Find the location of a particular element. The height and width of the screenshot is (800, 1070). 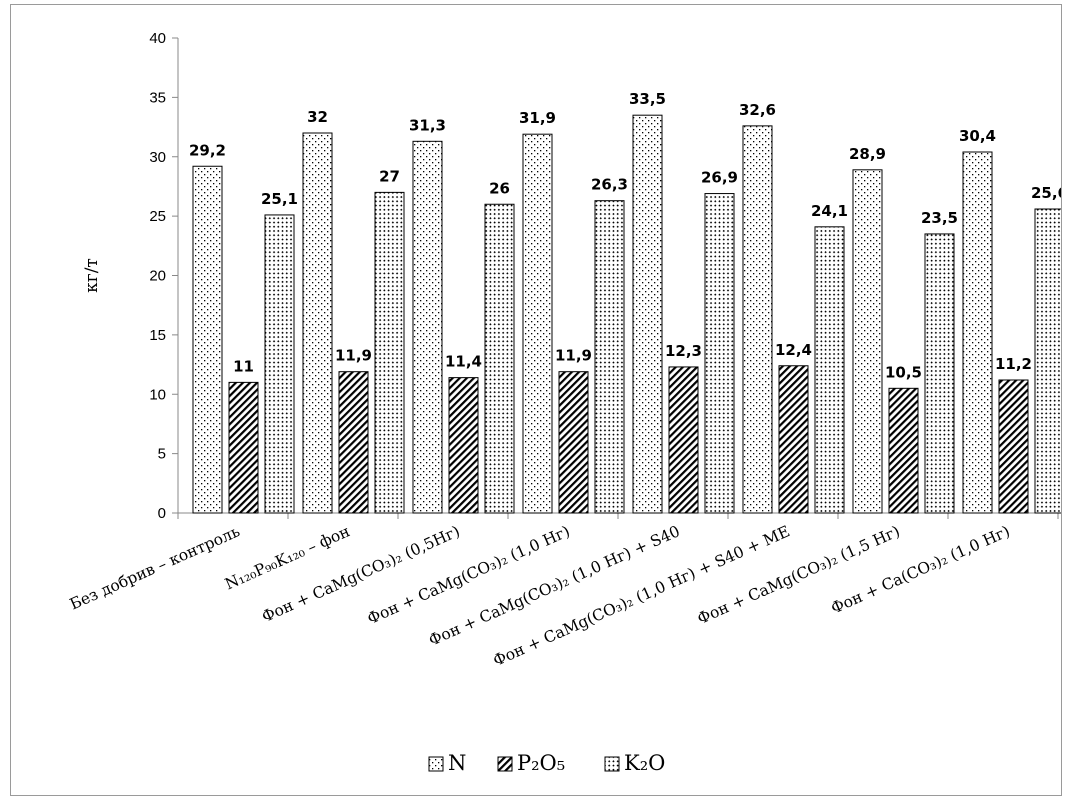

y-axis-label: кг/т is located at coordinates (92, 275).